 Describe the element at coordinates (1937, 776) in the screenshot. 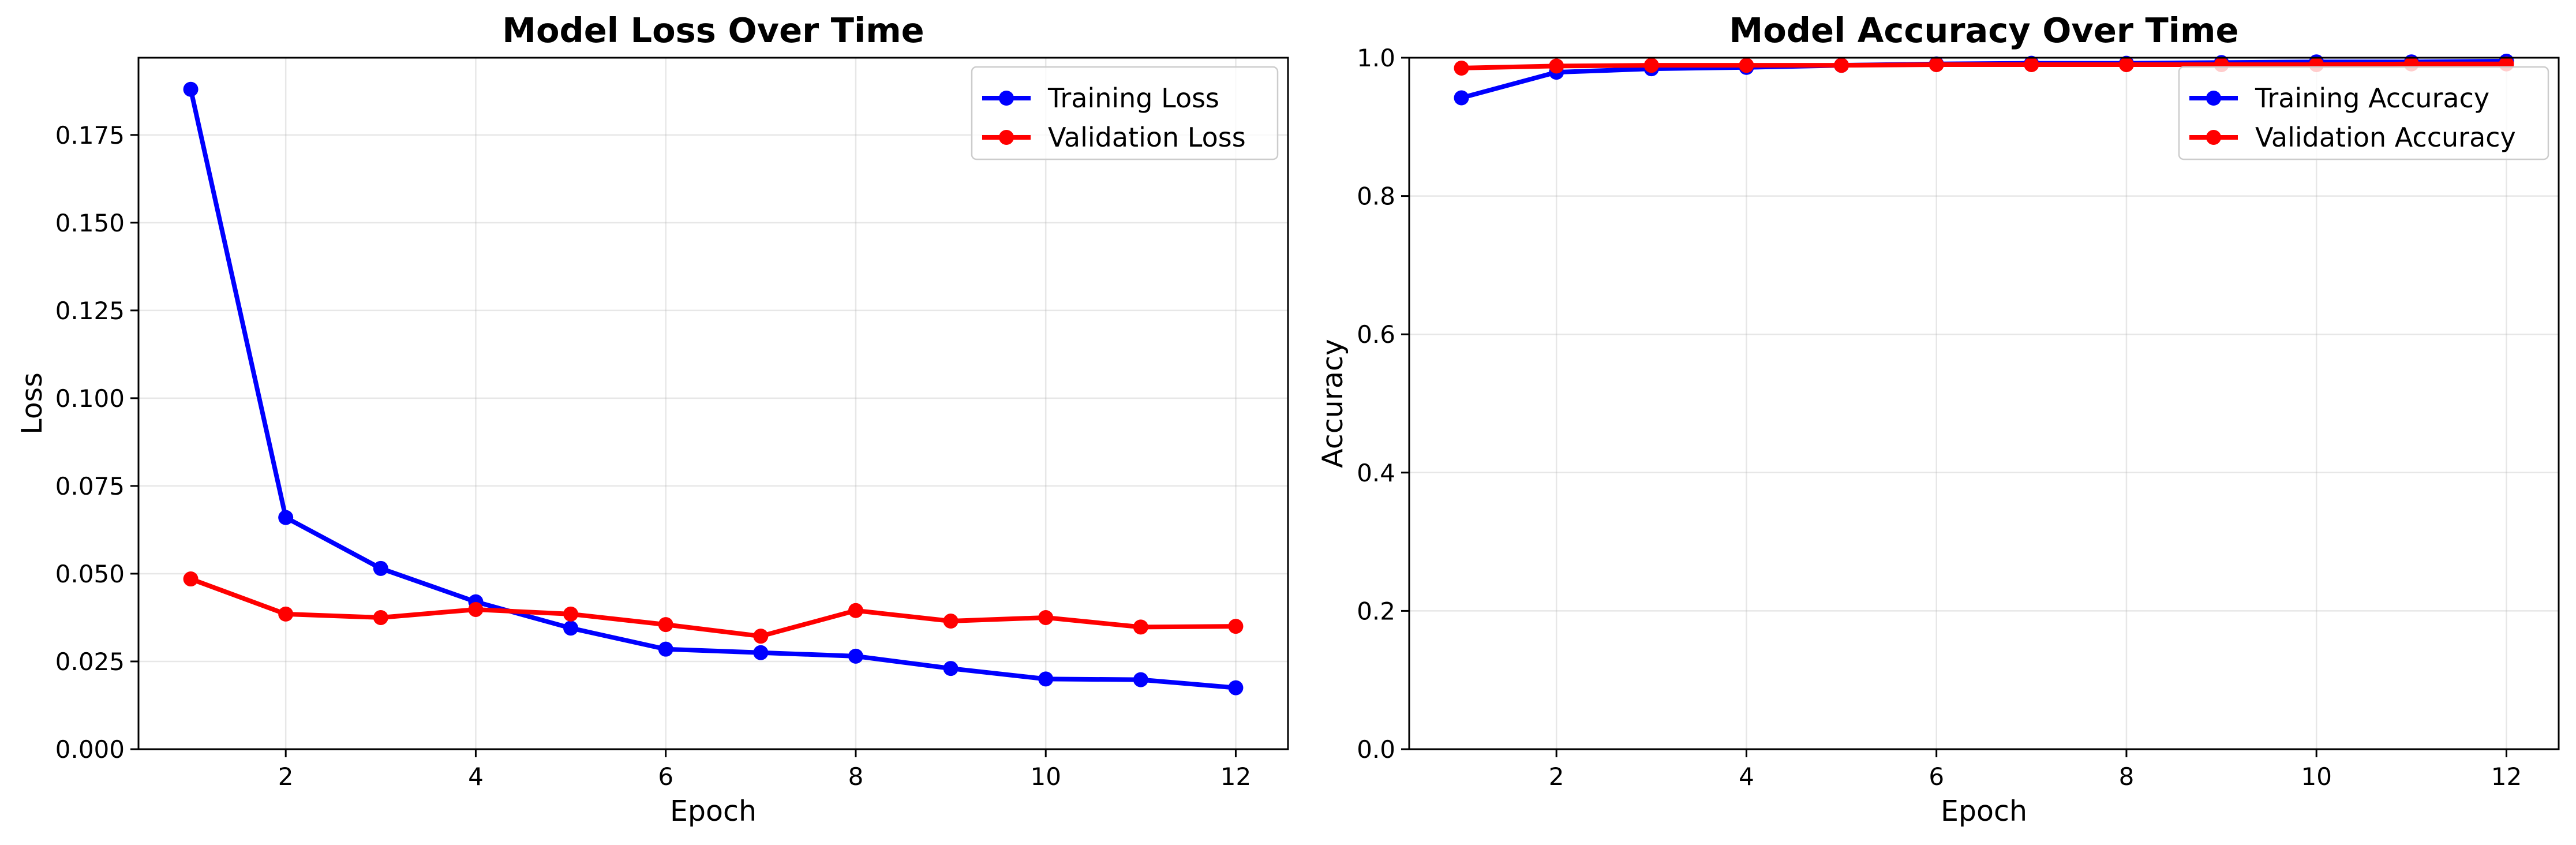

I see `accuracy-x-tick-label: 6` at that location.